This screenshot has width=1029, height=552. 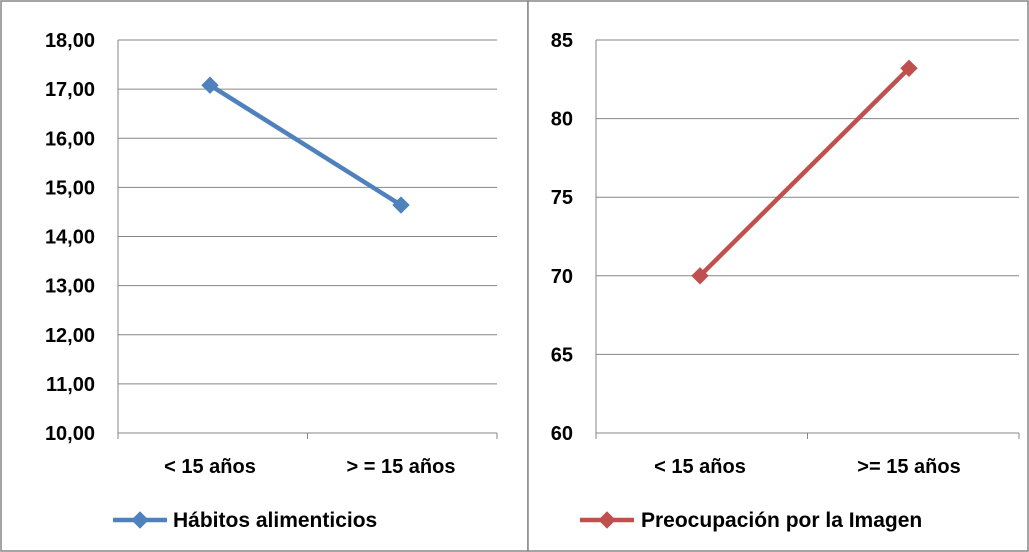 I want to click on y-tick-label: 75, so click(x=562, y=198).